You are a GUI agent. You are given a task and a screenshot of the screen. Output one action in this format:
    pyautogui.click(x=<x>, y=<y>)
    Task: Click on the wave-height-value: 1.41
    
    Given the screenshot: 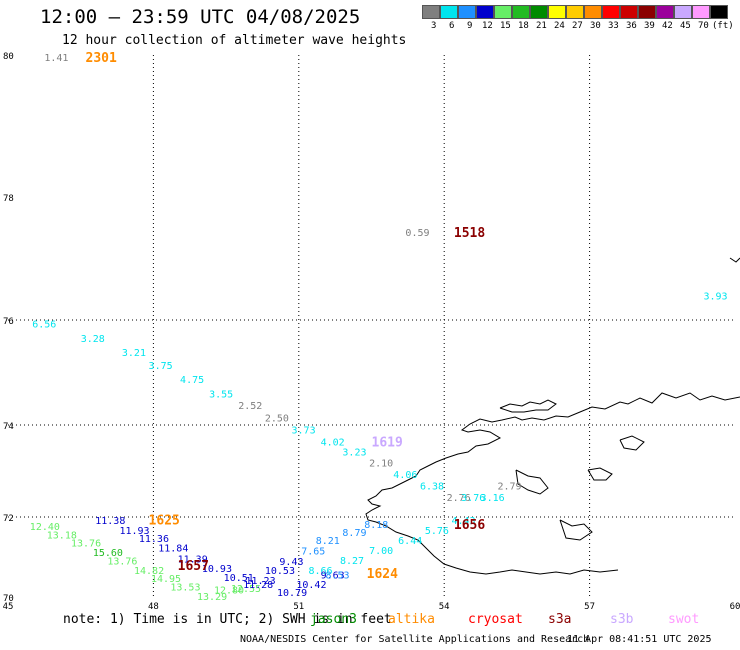 What is the action you would take?
    pyautogui.click(x=56, y=58)
    